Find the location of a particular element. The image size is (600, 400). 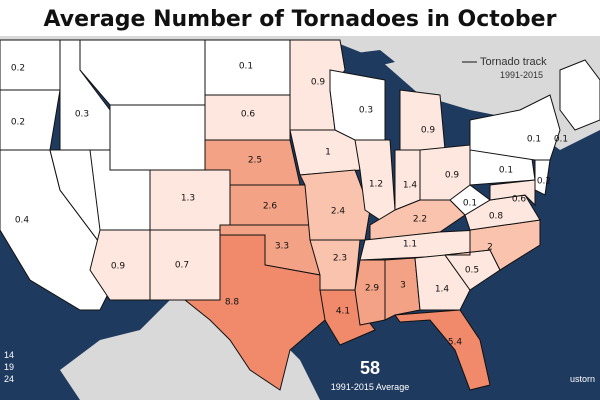

state-value-IL: 1.2 is located at coordinates (376, 185).